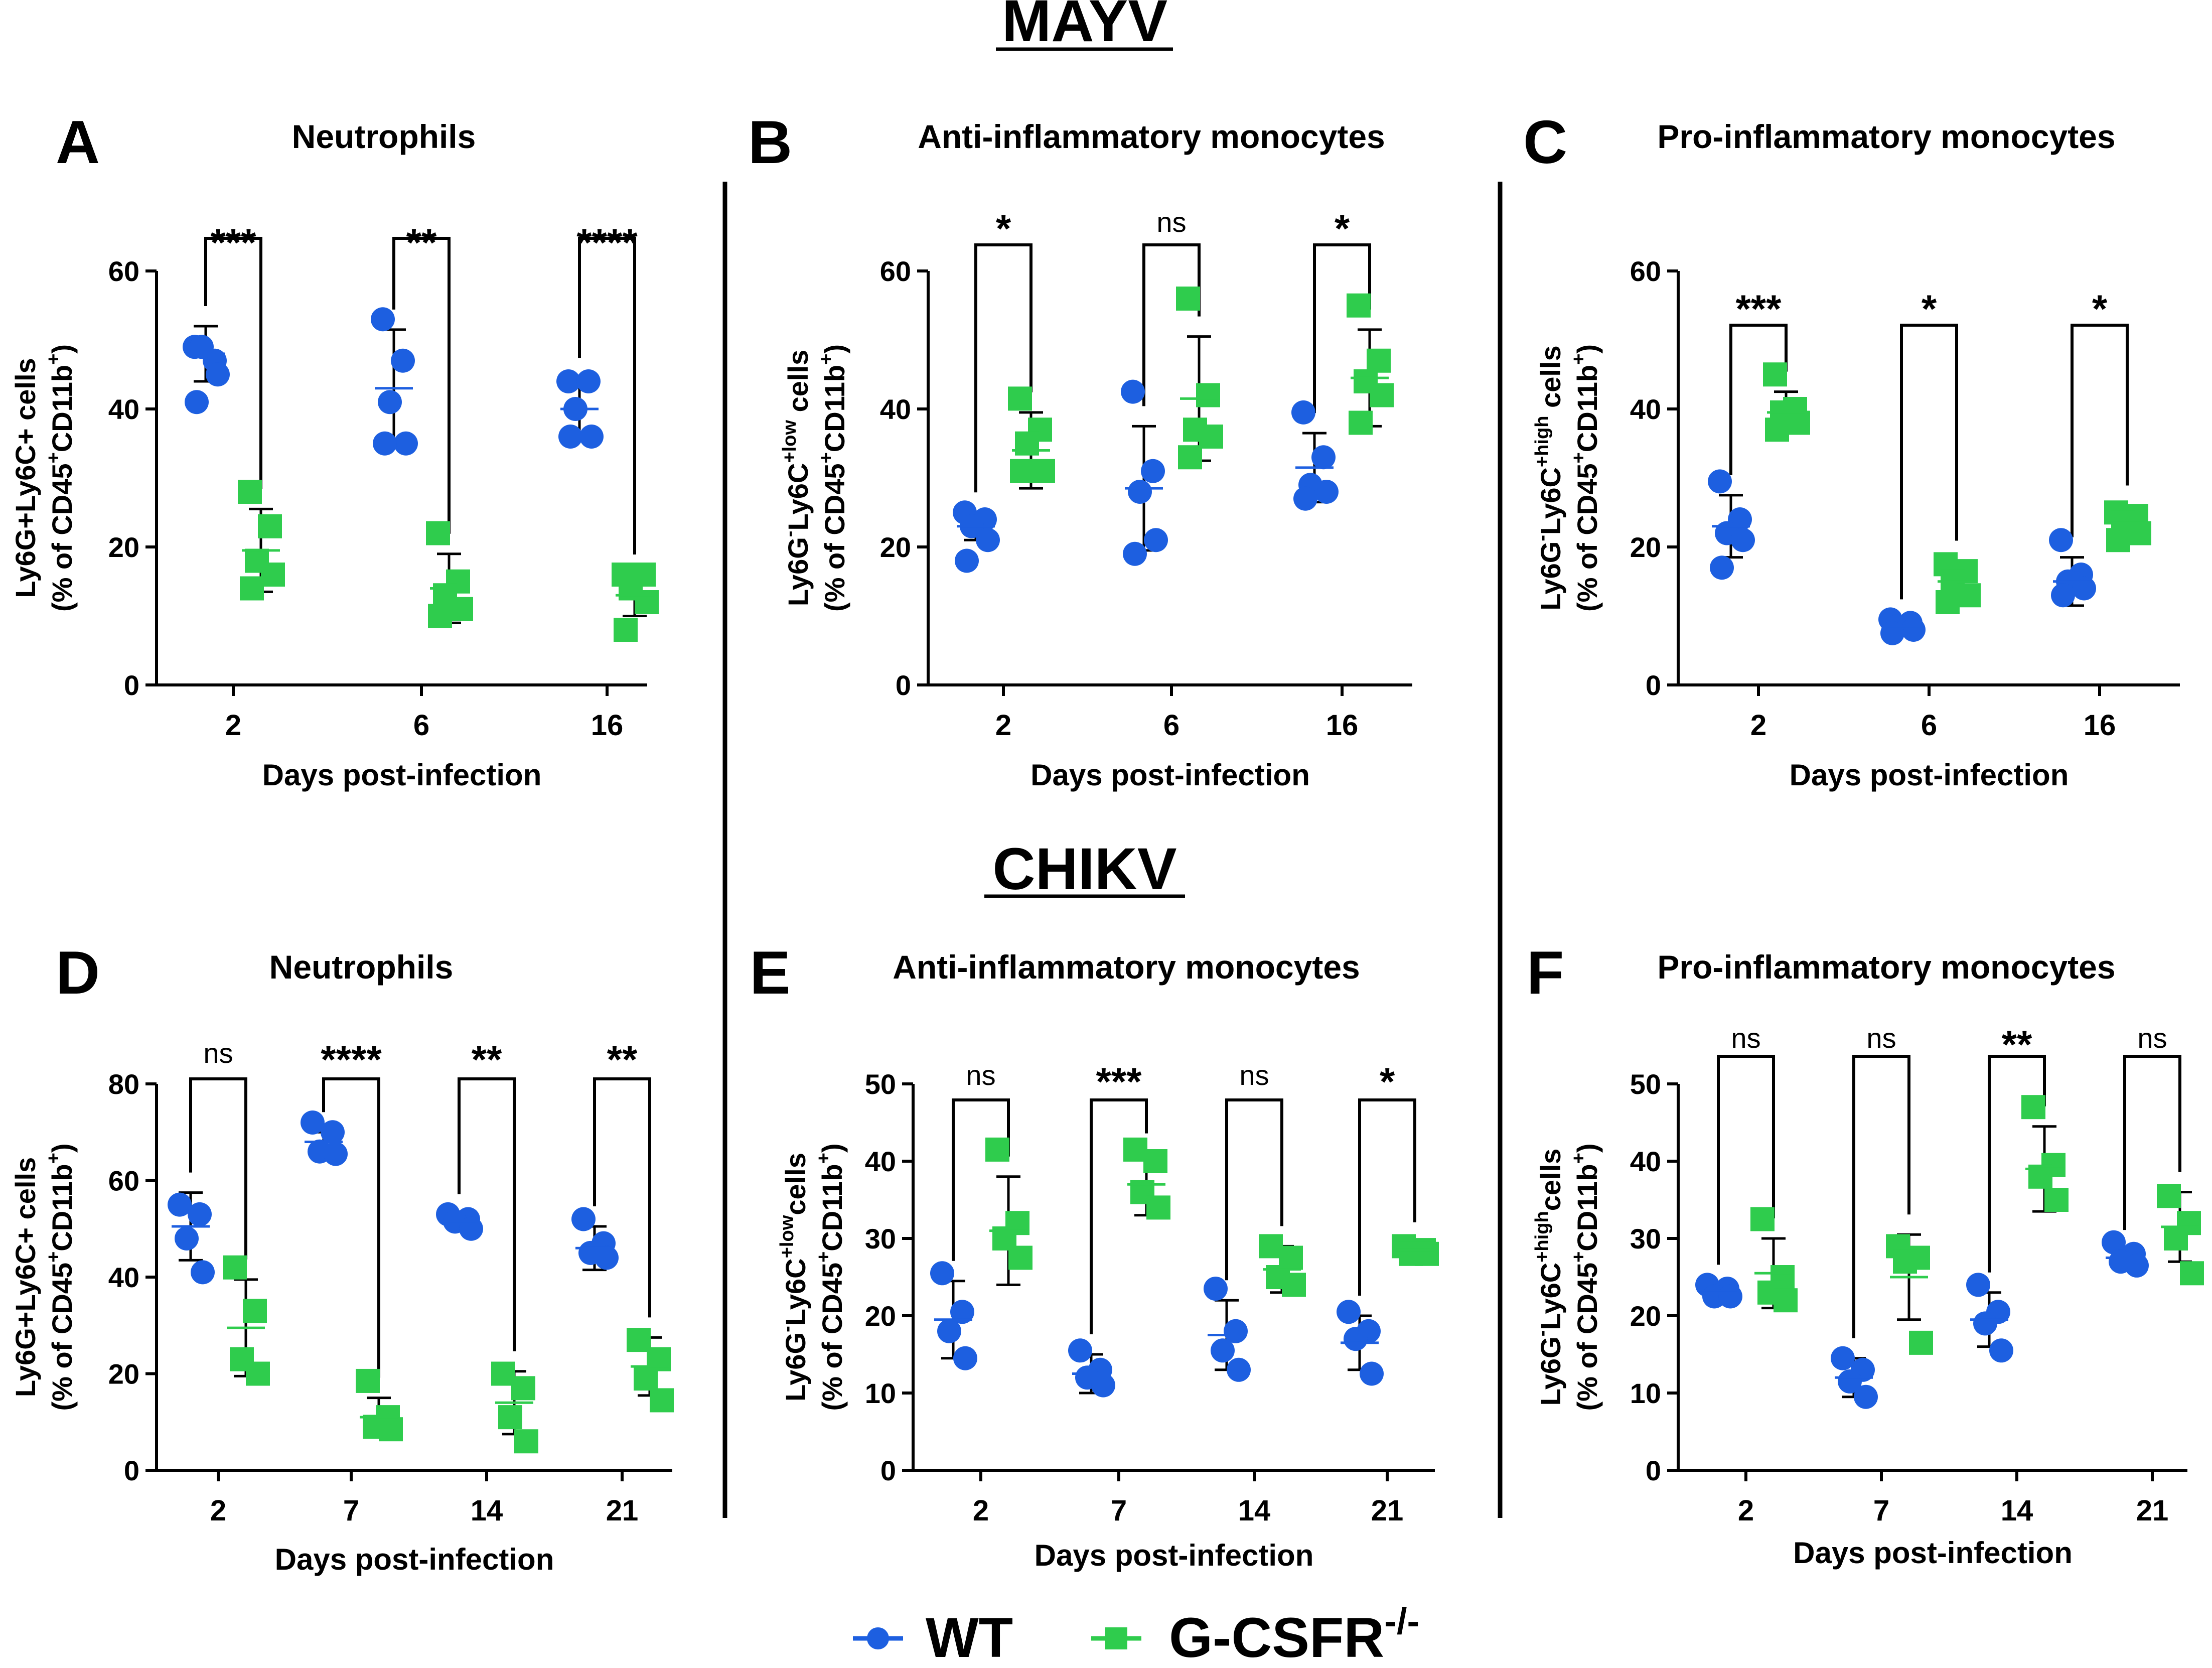 This screenshot has height=1668, width=2212. I want to click on panel-b-title: Anti-inflammatory monocytes, so click(1151, 137).